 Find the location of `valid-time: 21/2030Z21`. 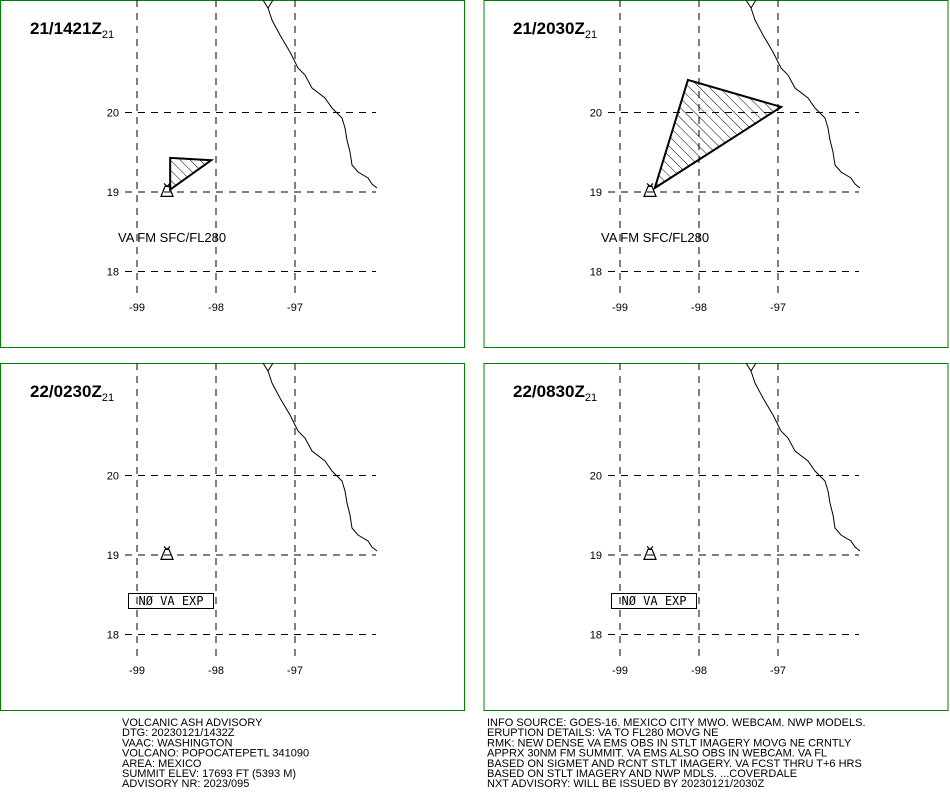

valid-time: 21/2030Z21 is located at coordinates (555, 30).